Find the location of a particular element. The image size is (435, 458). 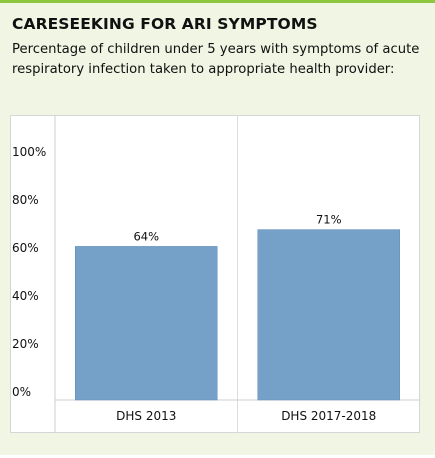

x-tick-label: DHS 2013 is located at coordinates (146, 416).